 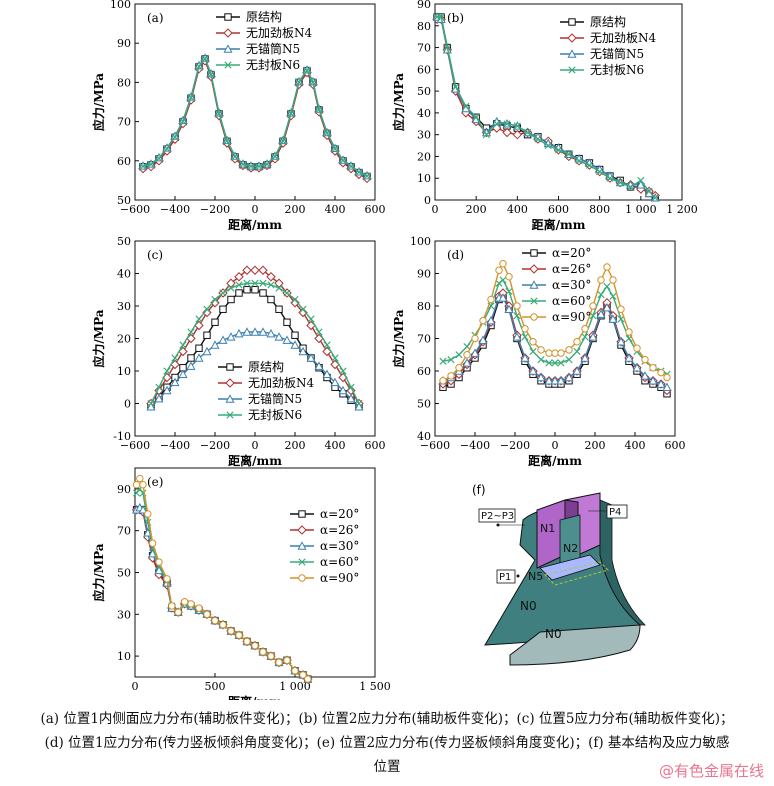 I want to click on legend-label: 无锚筒N5, so click(x=617, y=53).